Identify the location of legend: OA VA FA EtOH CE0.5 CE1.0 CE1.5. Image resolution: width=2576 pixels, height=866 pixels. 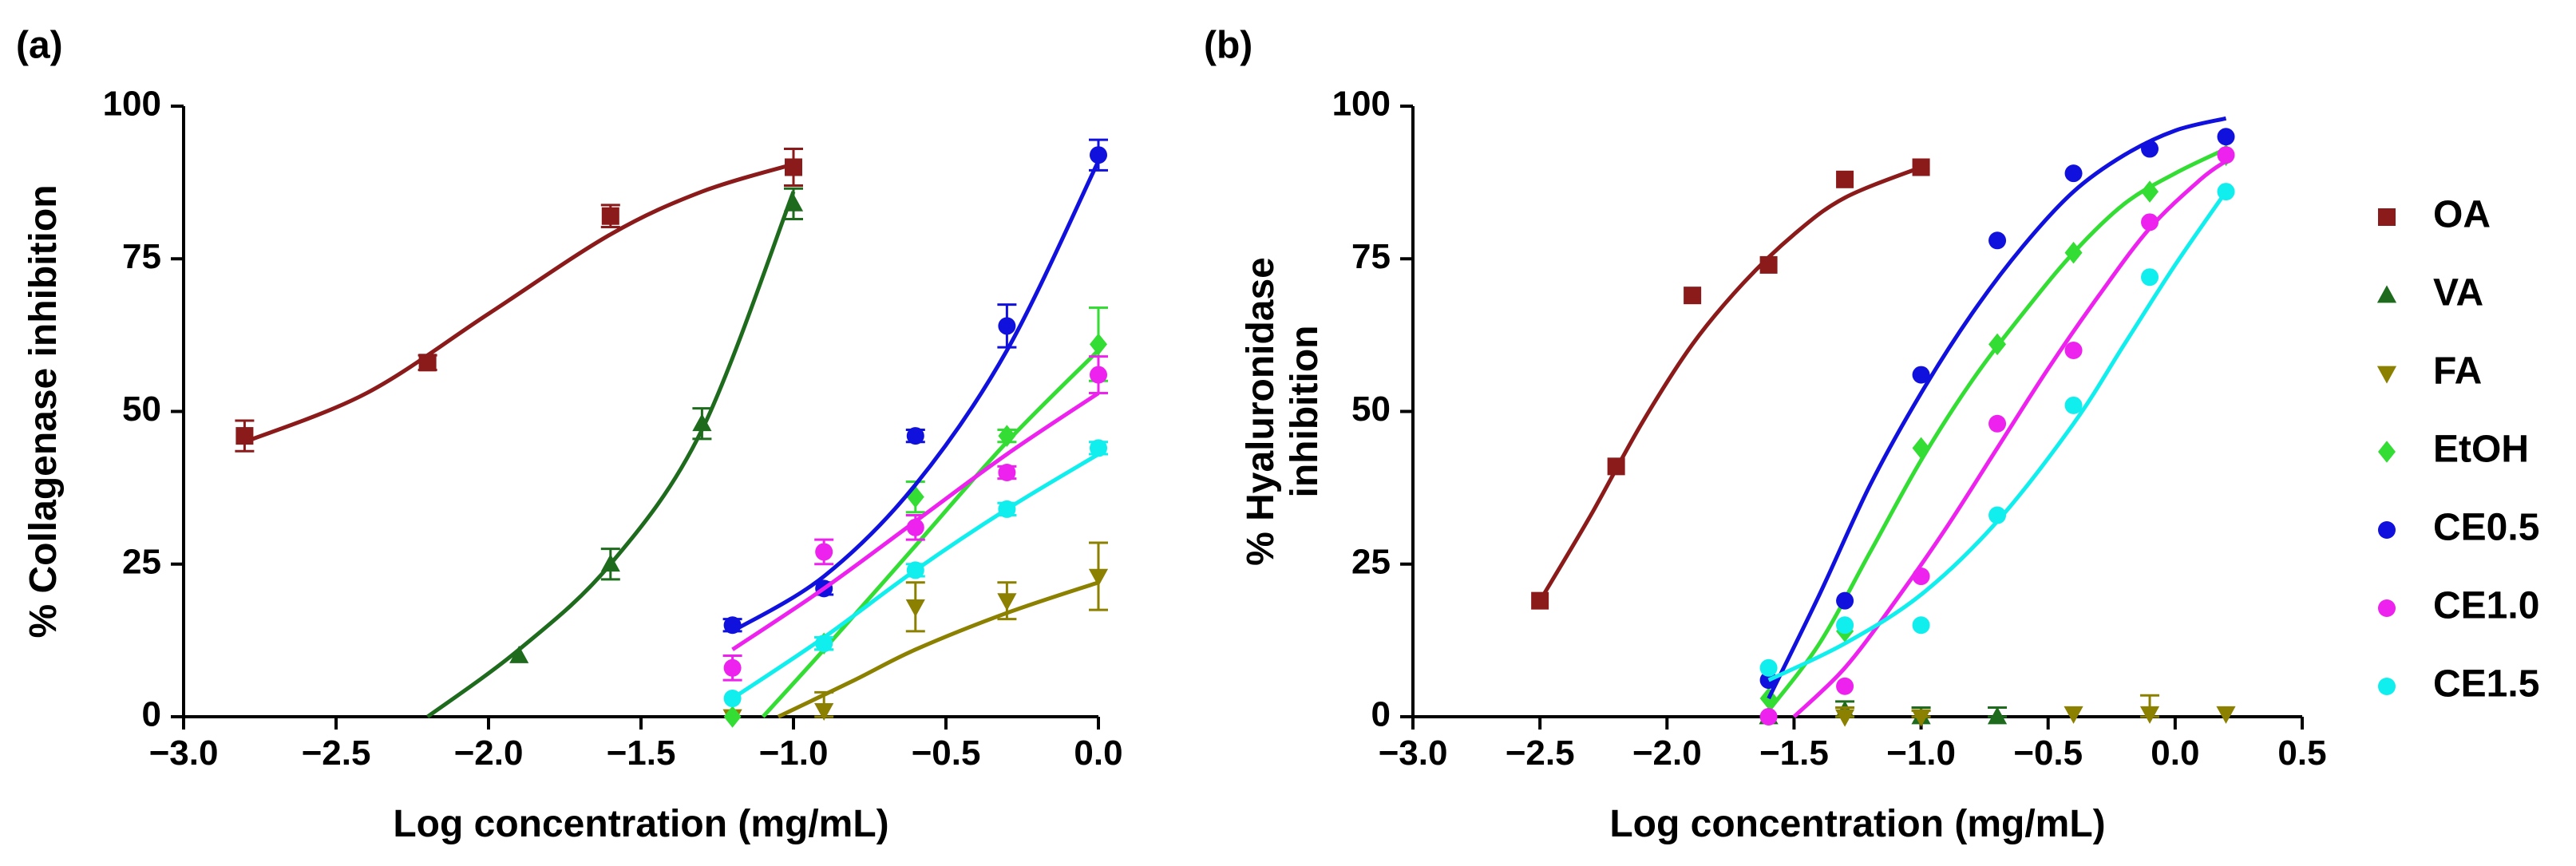
(2458, 450).